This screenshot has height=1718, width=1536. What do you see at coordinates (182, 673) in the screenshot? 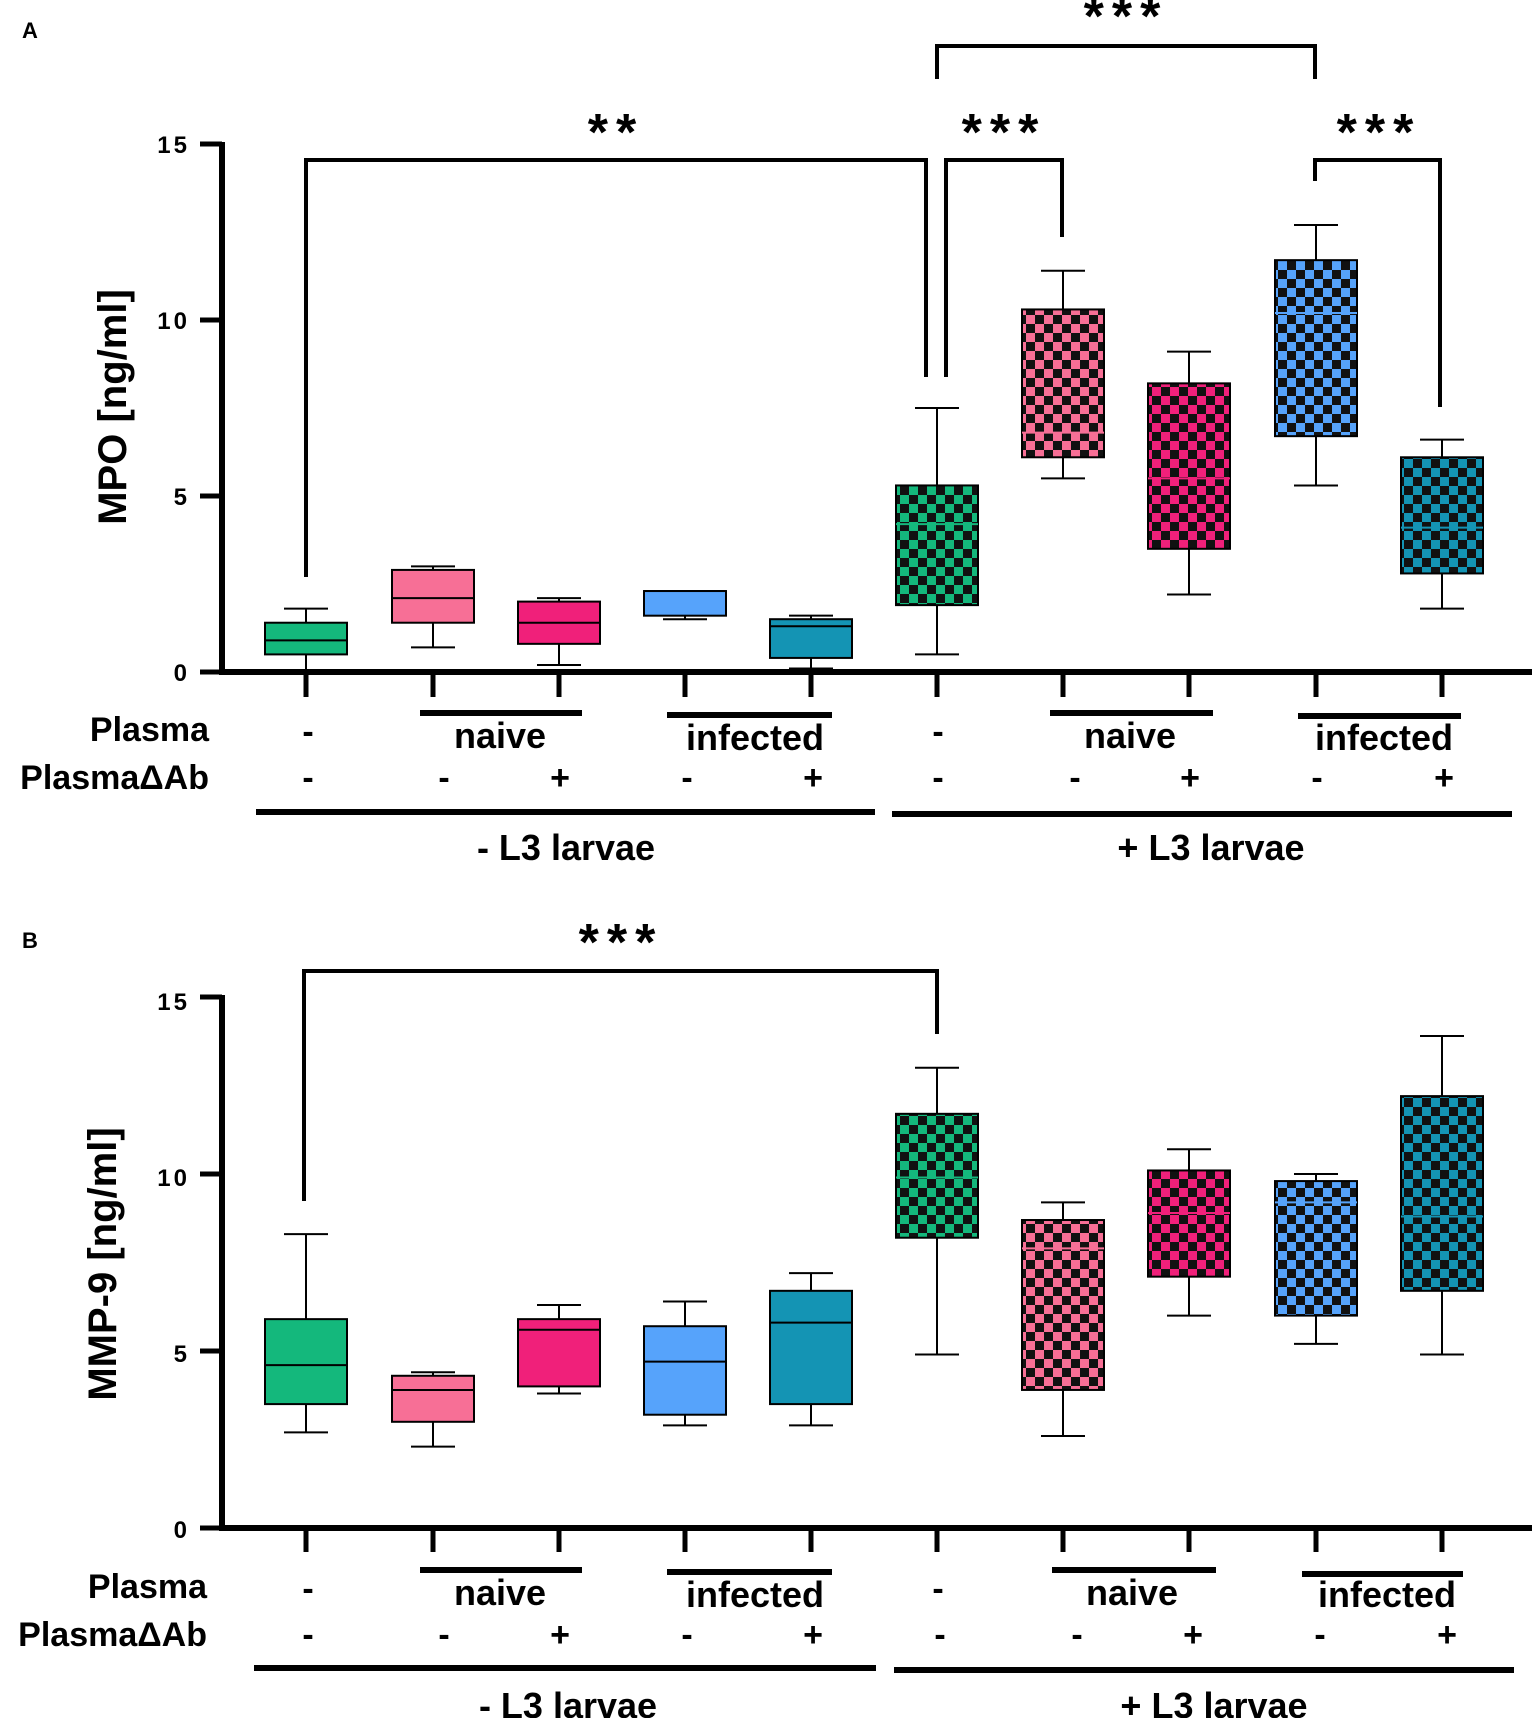
I see `panel-a-ytick-label: 0` at bounding box center [182, 673].